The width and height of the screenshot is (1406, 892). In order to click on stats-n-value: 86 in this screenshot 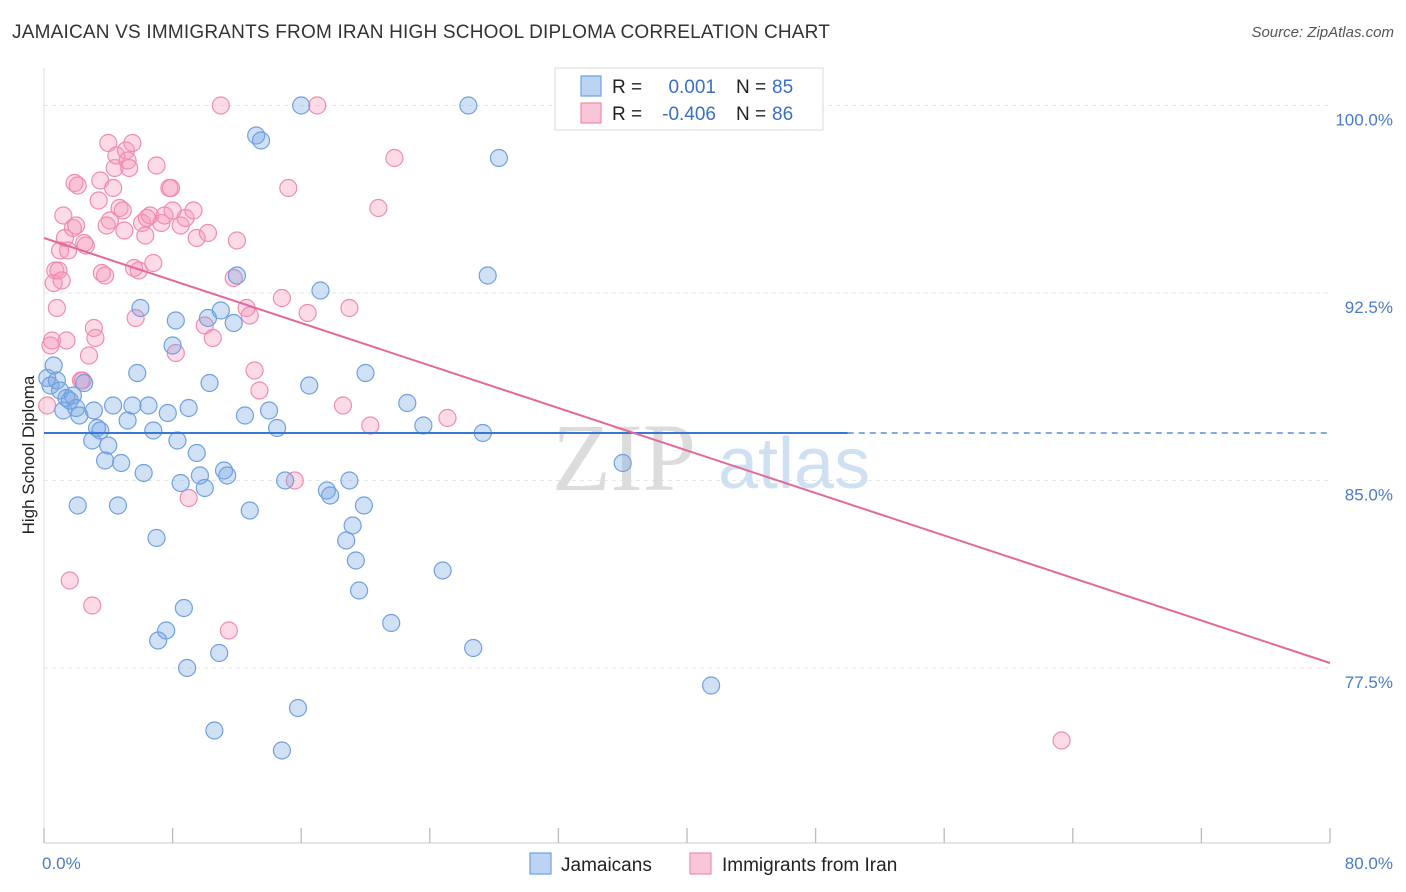, I will do `click(782, 114)`.